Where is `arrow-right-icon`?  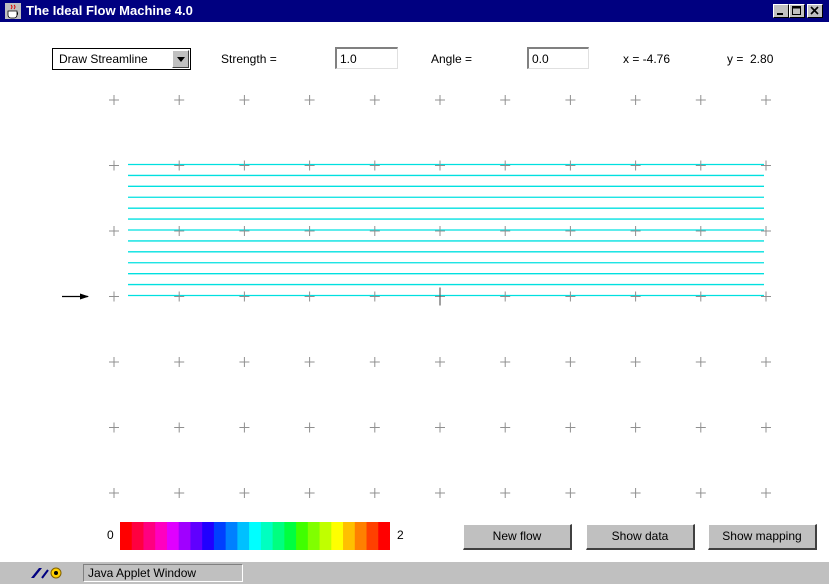
arrow-right-icon is located at coordinates (75, 296).